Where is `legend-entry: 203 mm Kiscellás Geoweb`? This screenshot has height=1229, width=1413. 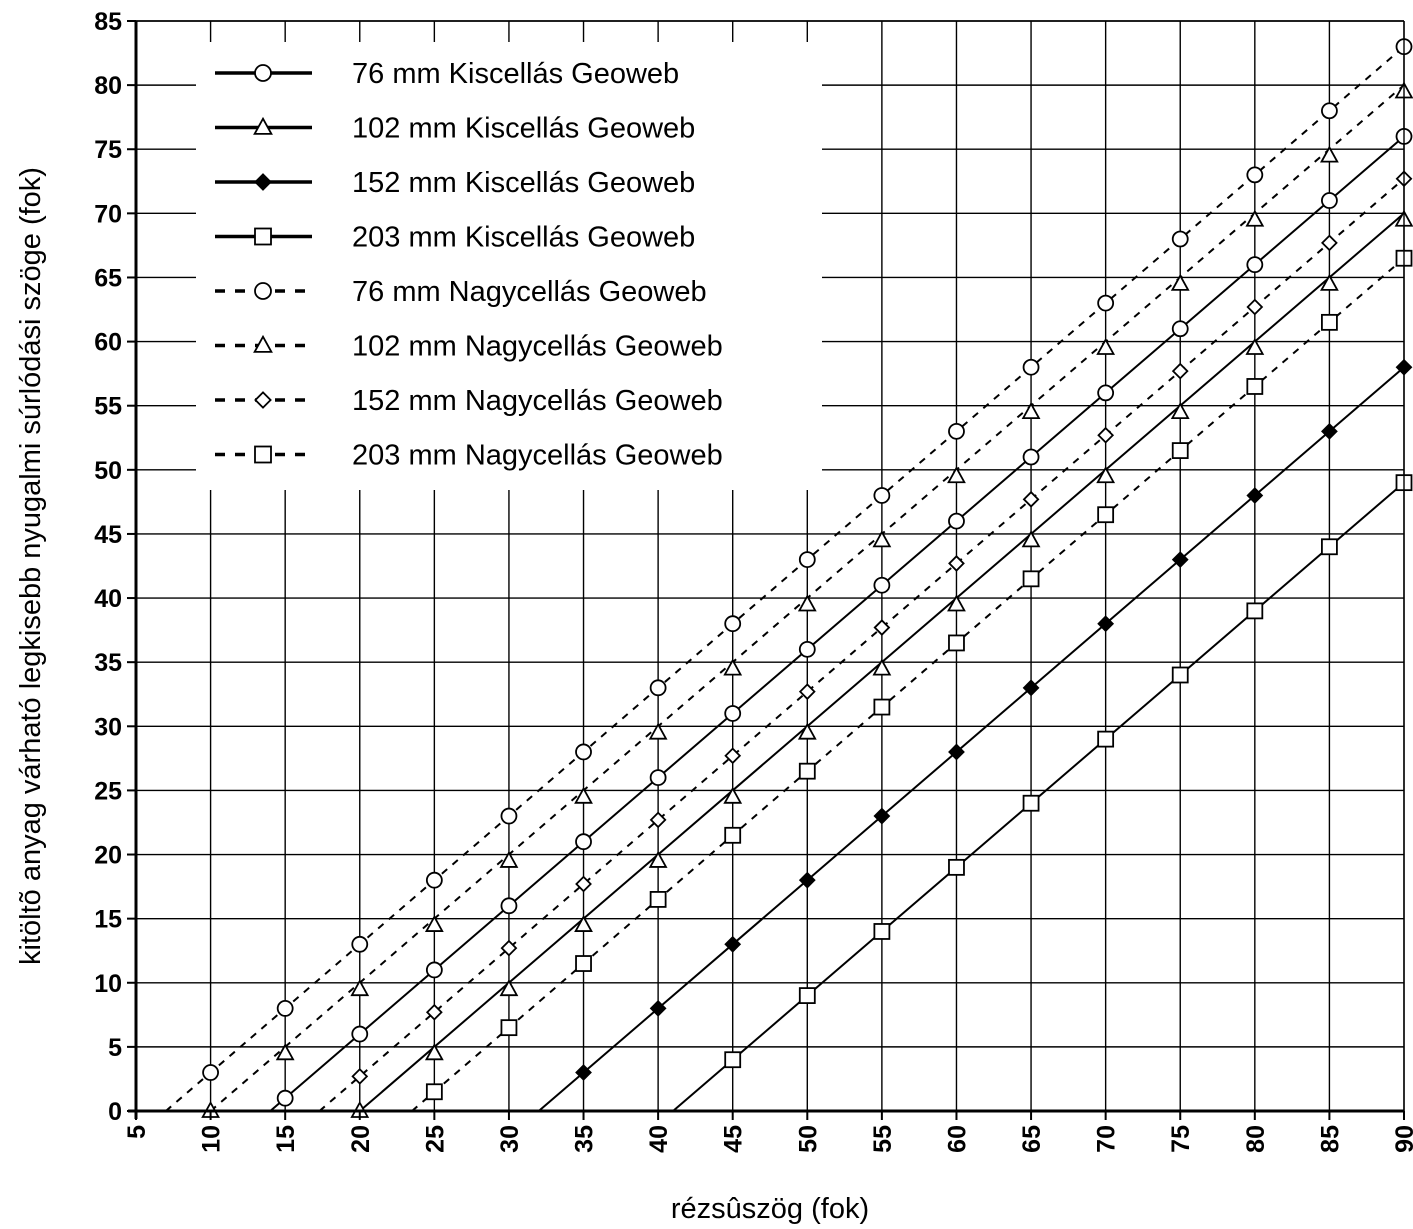
legend-entry: 203 mm Kiscellás Geoweb is located at coordinates (455, 238).